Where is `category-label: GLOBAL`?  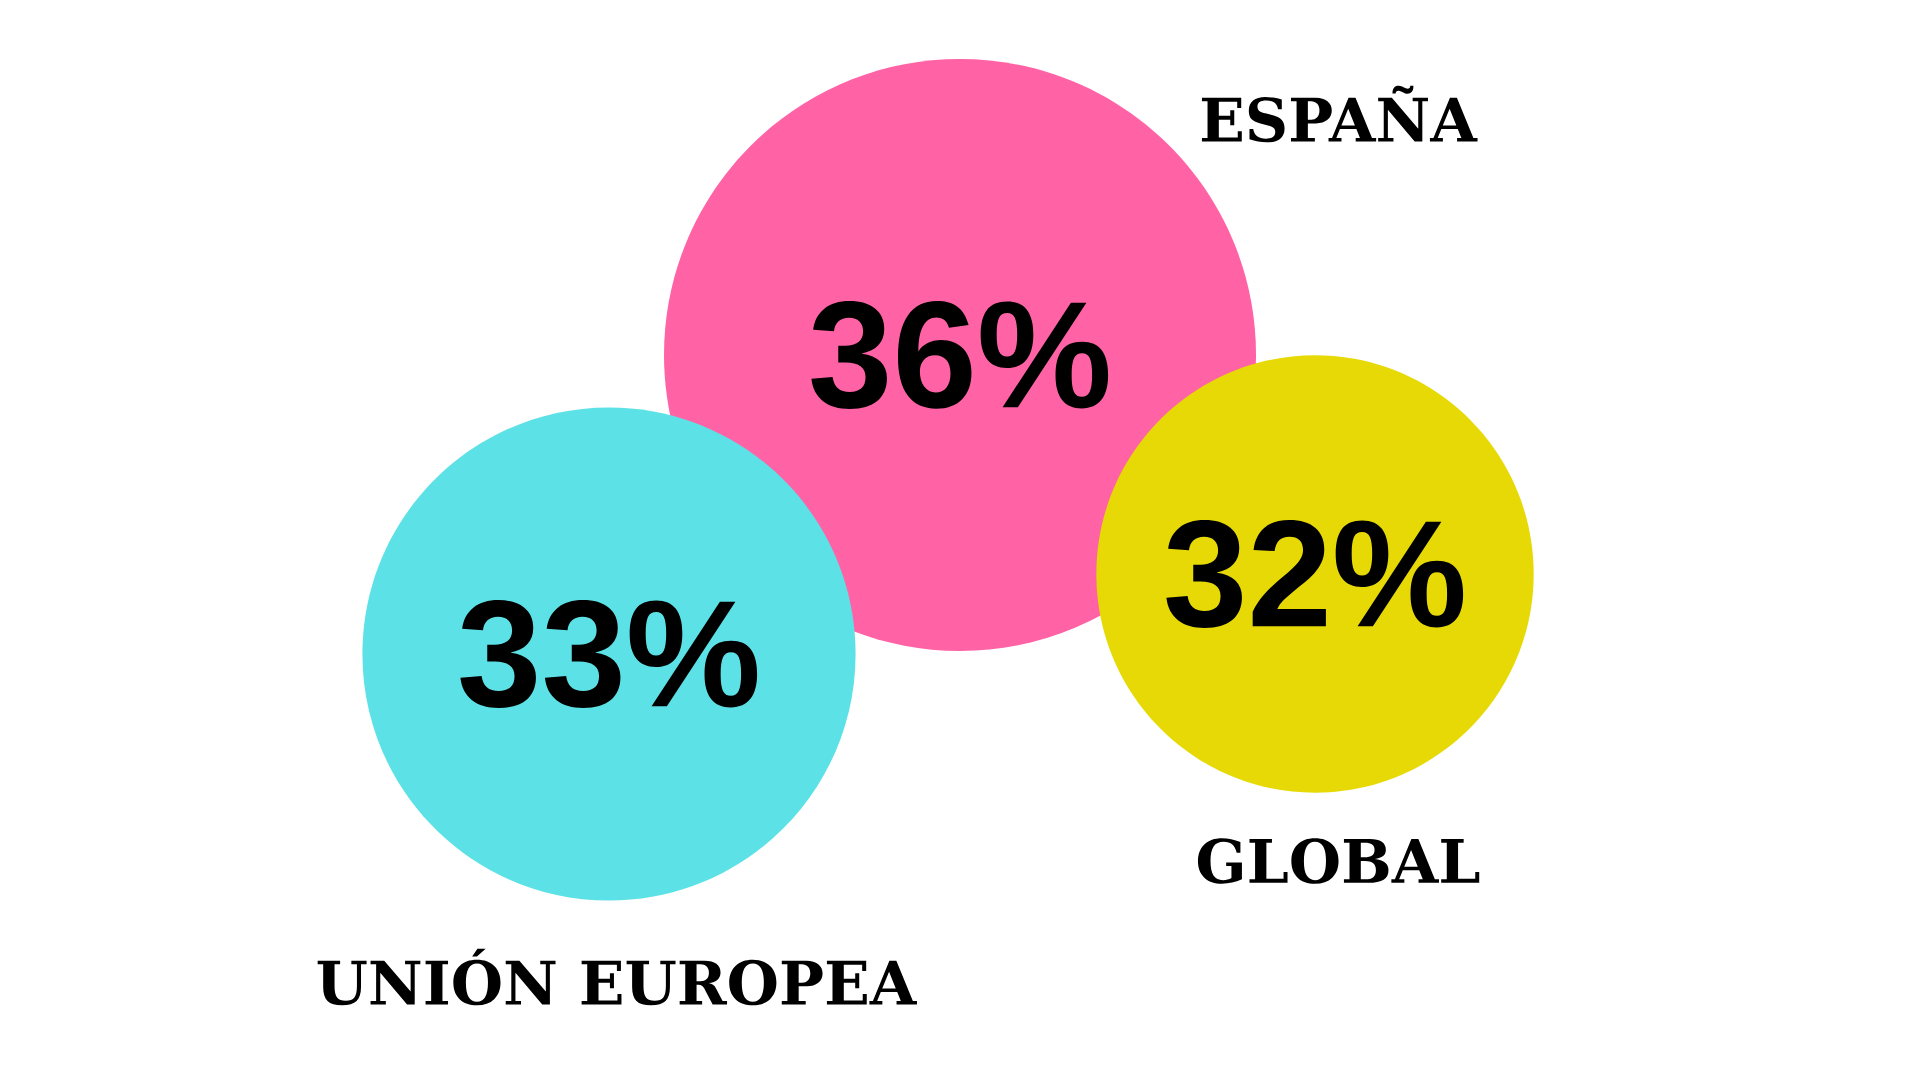 category-label: GLOBAL is located at coordinates (1338, 861).